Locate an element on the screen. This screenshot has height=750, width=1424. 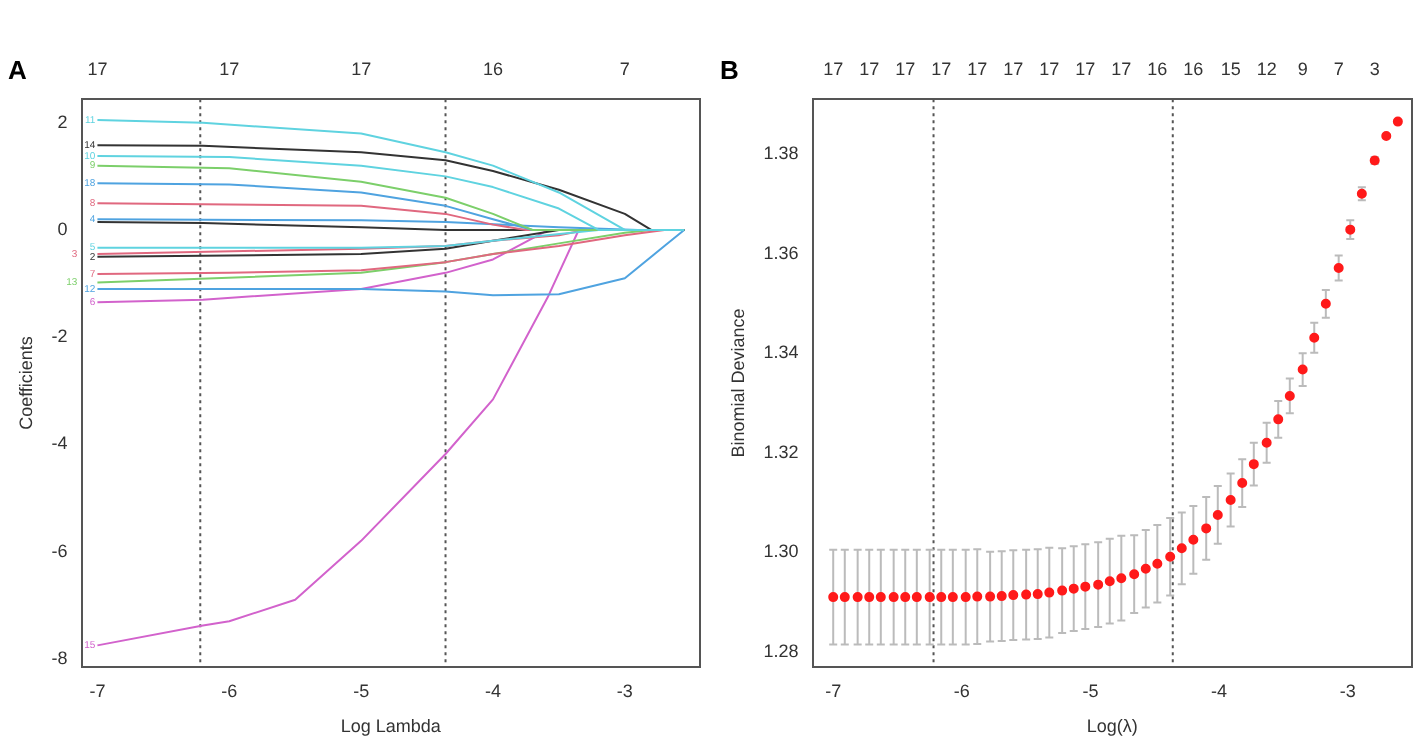
y-tick-label: -4 is located at coordinates (59, 443).